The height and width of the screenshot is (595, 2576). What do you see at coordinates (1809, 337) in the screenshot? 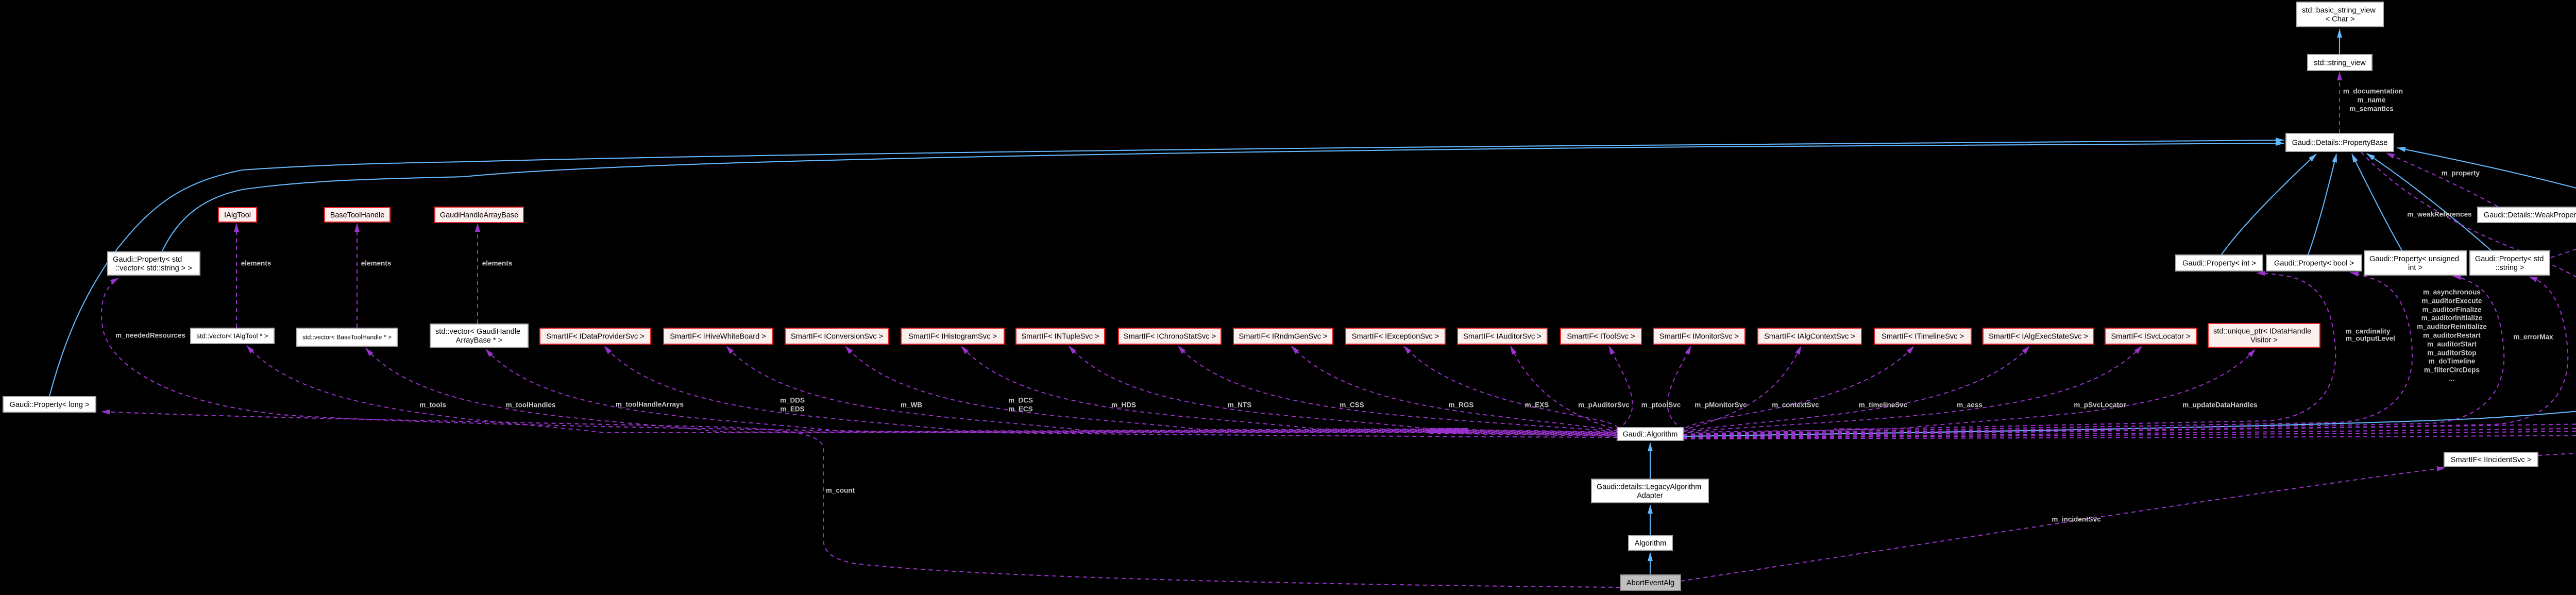
I see `svg-text: SmartIF< IAlgContextSvc >` at bounding box center [1809, 337].